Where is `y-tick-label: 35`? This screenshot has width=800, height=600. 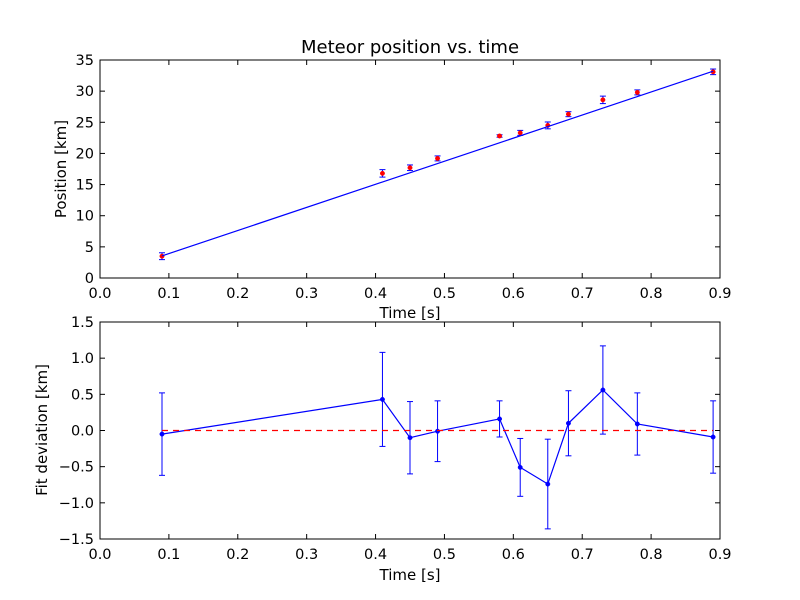
y-tick-label: 35 is located at coordinates (85, 61).